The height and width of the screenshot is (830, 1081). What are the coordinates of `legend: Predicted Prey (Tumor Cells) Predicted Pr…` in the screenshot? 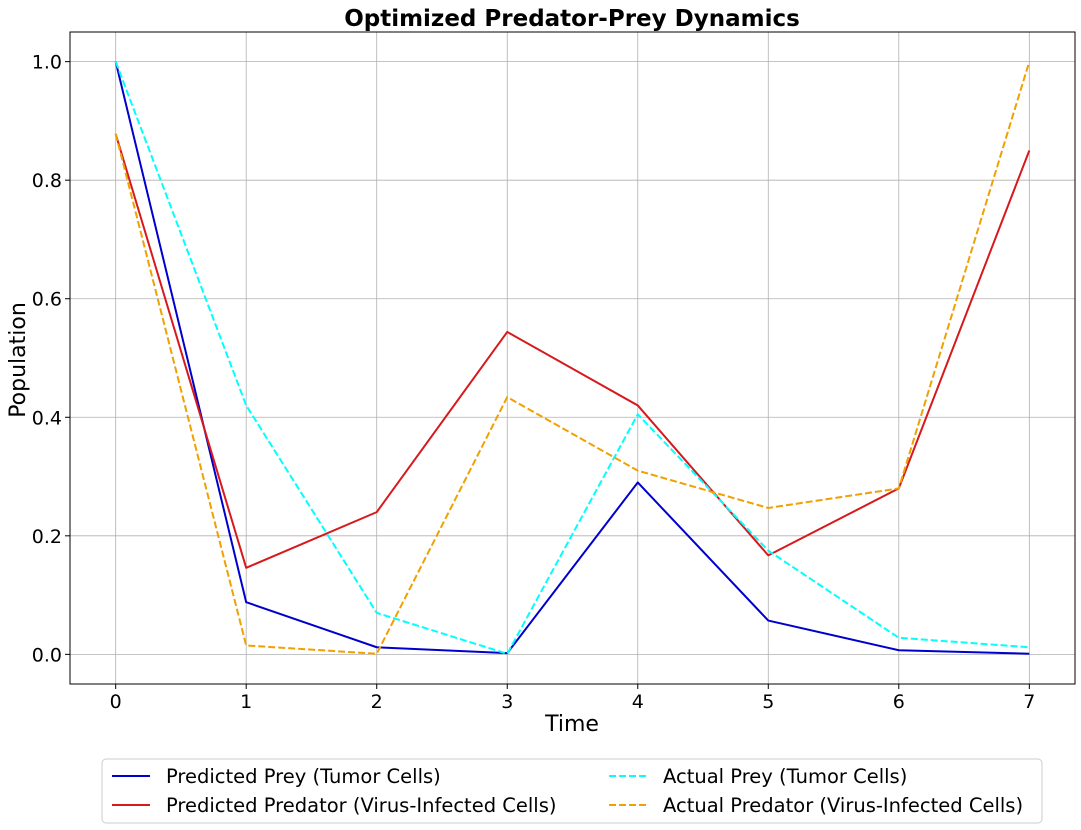 It's located at (572, 791).